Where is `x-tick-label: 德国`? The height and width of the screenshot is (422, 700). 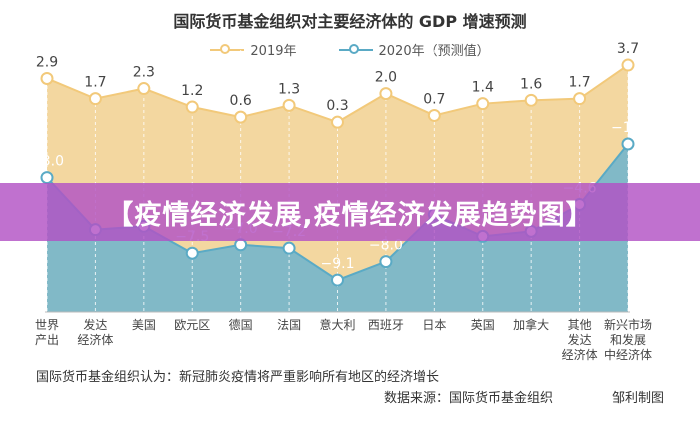 x-tick-label: 德国 is located at coordinates (241, 324).